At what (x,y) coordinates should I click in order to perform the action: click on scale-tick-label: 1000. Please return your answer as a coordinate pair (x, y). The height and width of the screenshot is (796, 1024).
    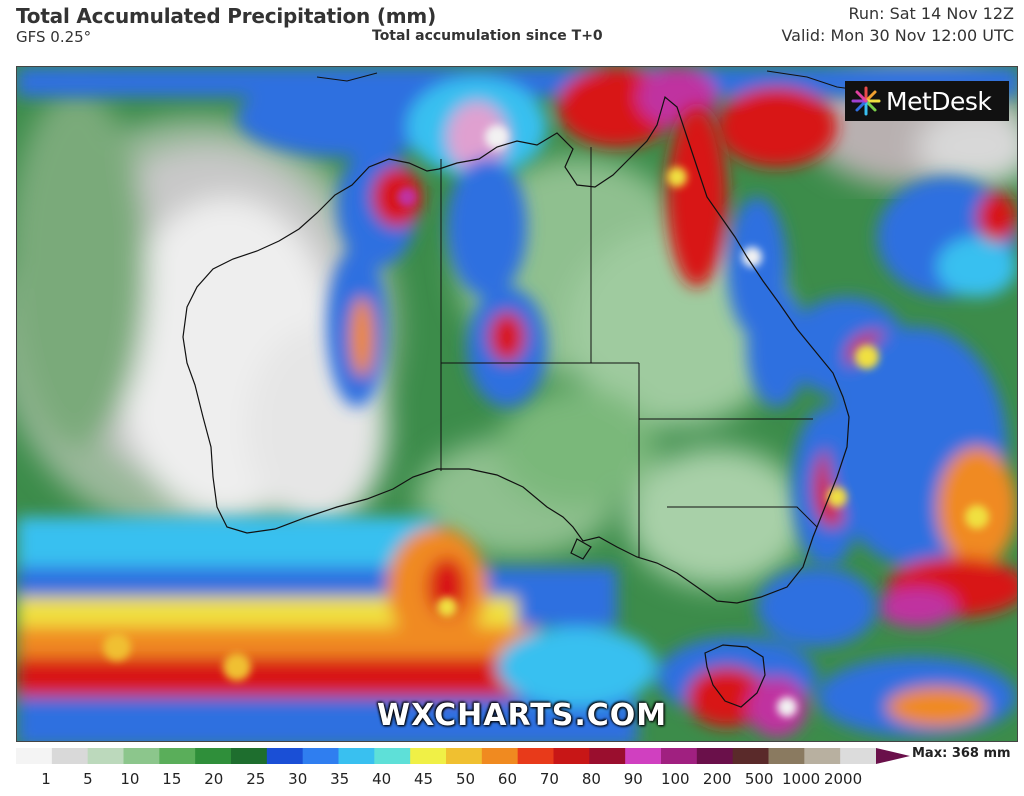
    Looking at the image, I should click on (801, 779).